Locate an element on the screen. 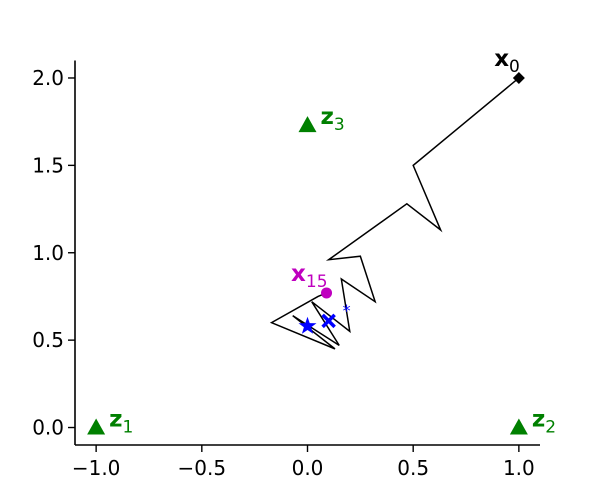 This screenshot has height=500, width=600. marker-star is located at coordinates (307, 325).